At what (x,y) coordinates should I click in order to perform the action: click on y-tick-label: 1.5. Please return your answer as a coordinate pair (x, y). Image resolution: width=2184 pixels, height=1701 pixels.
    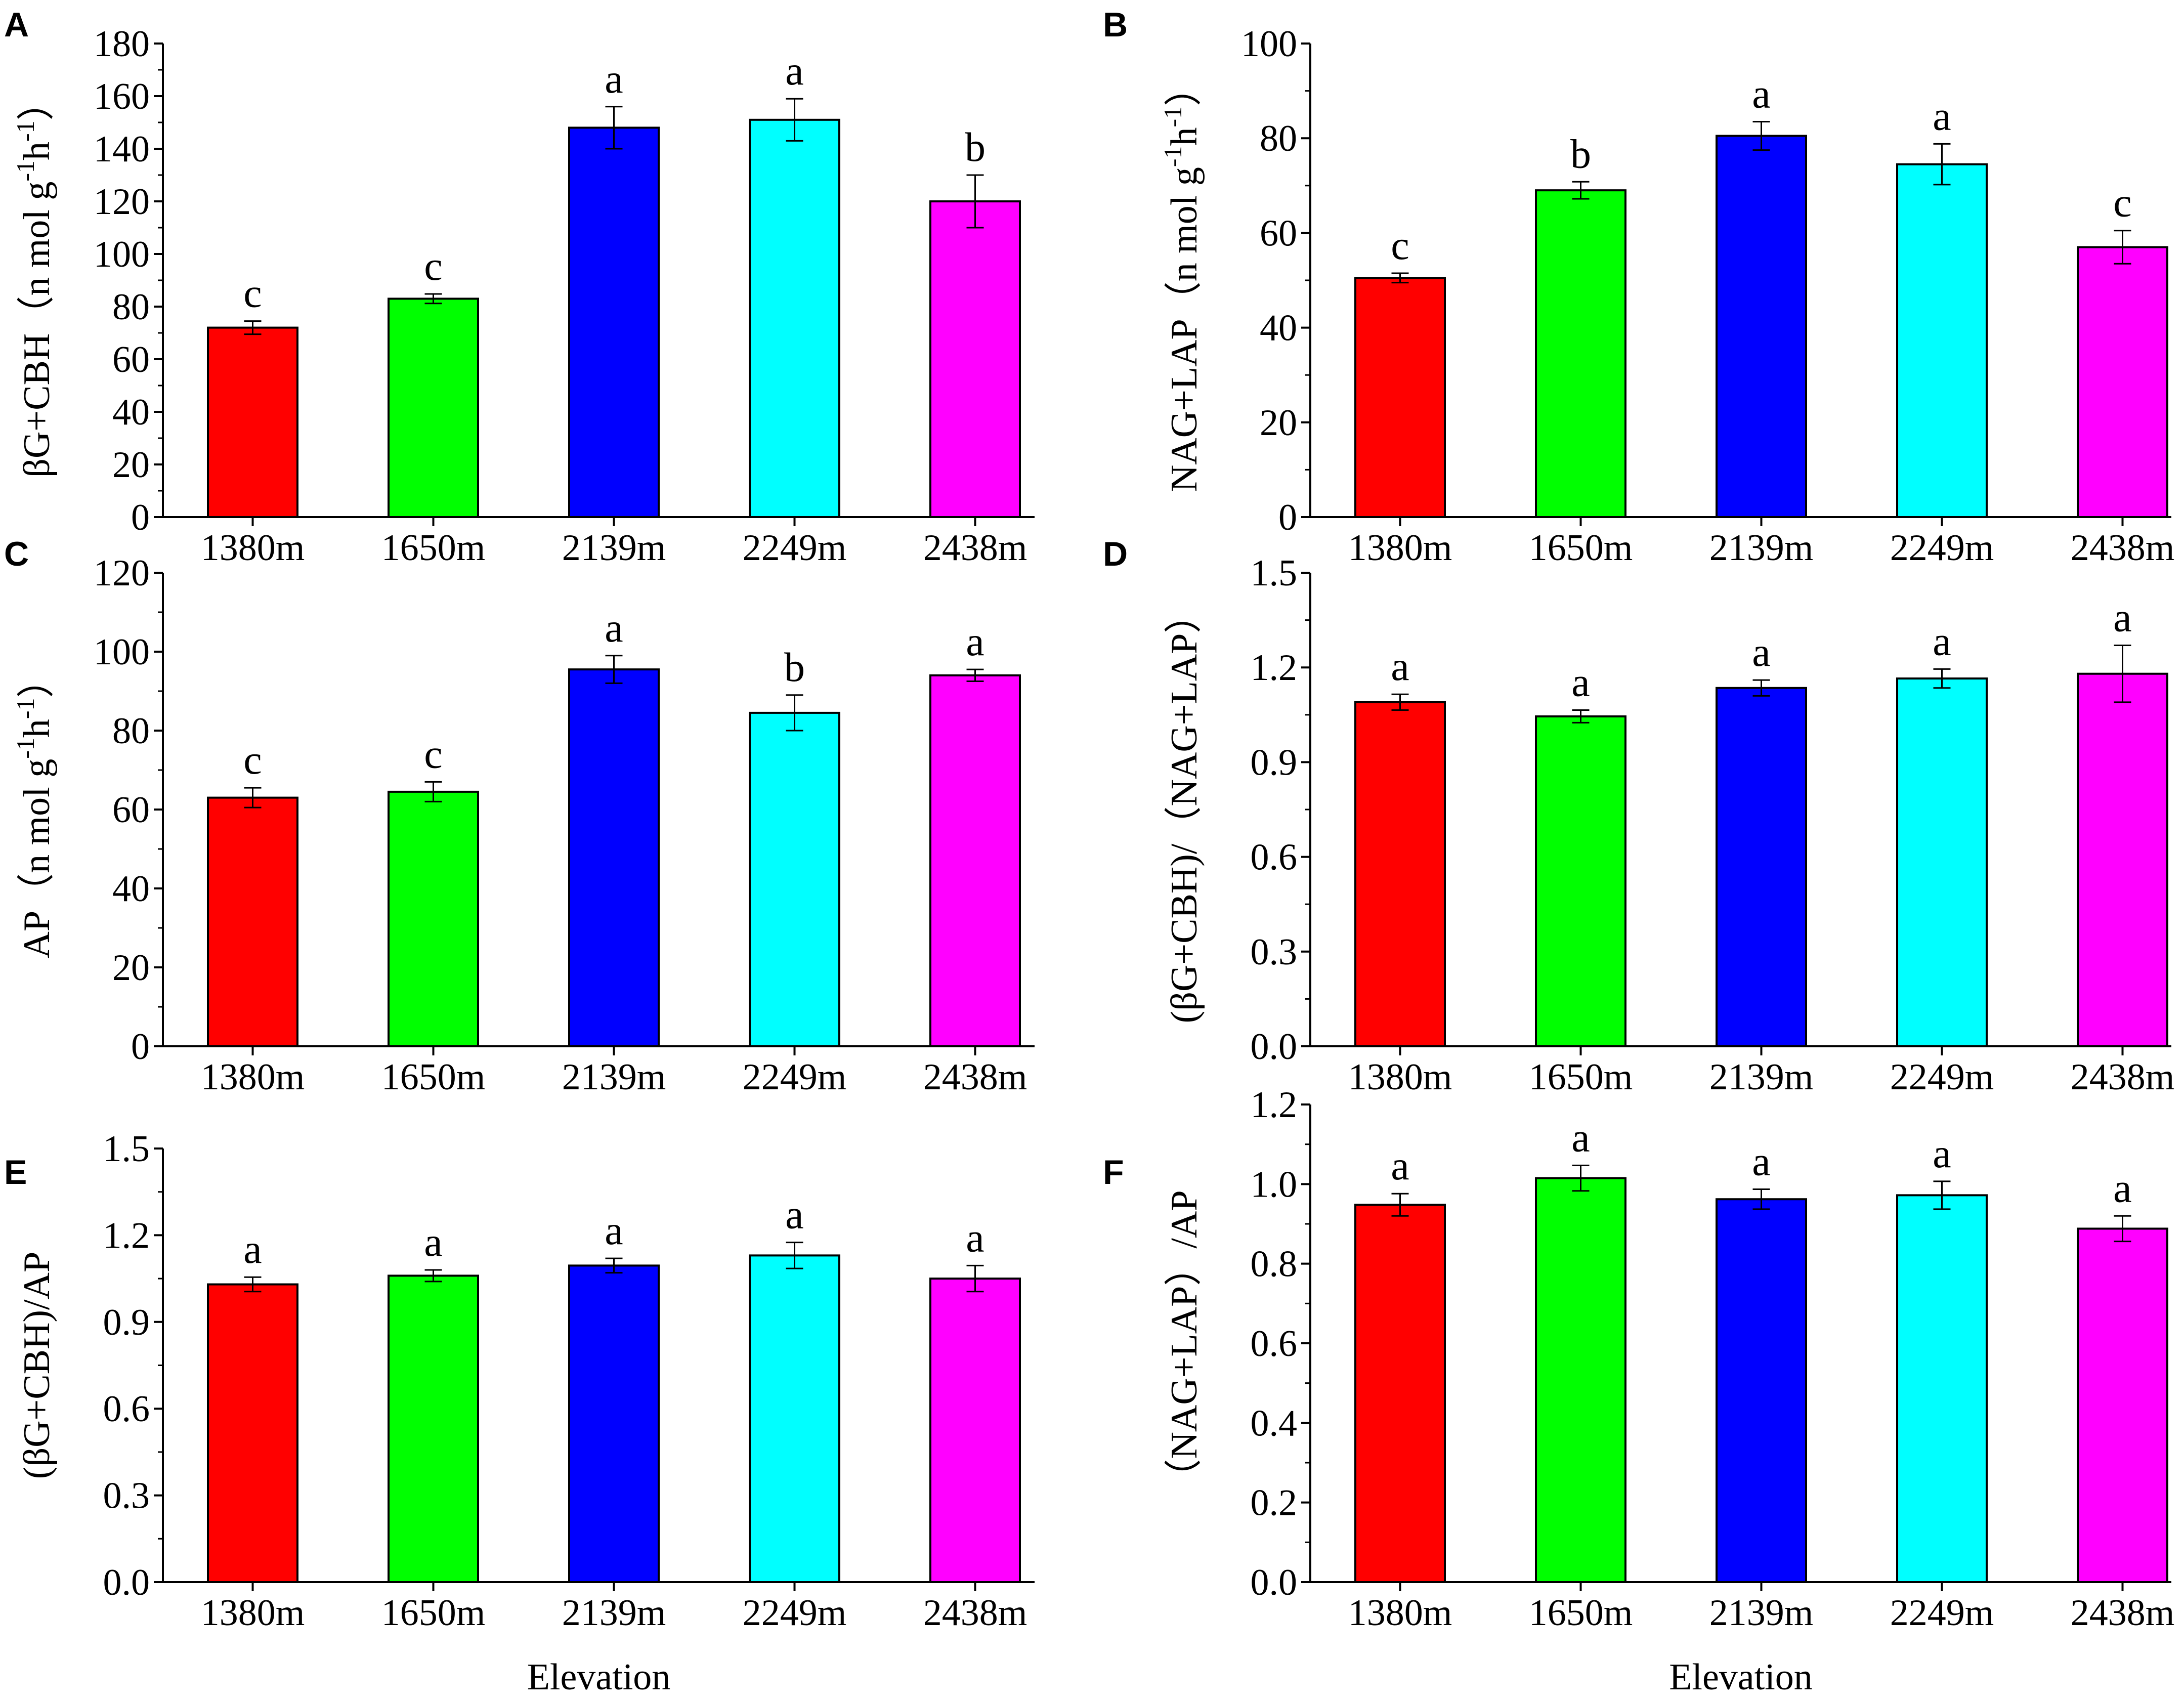
    Looking at the image, I should click on (1275, 573).